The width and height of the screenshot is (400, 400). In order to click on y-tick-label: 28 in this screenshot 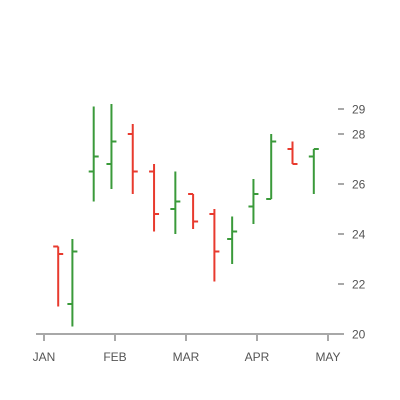, I will do `click(359, 135)`.